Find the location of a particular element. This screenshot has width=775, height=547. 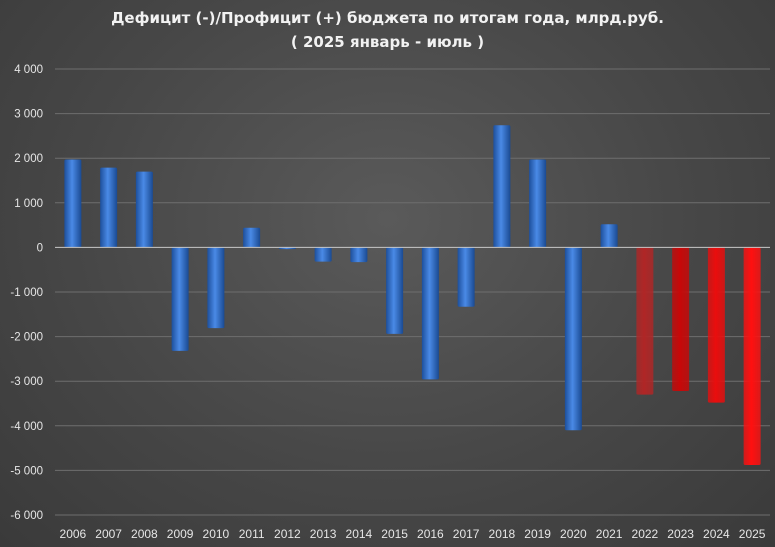

y-tick-label: 0 is located at coordinates (40, 248).